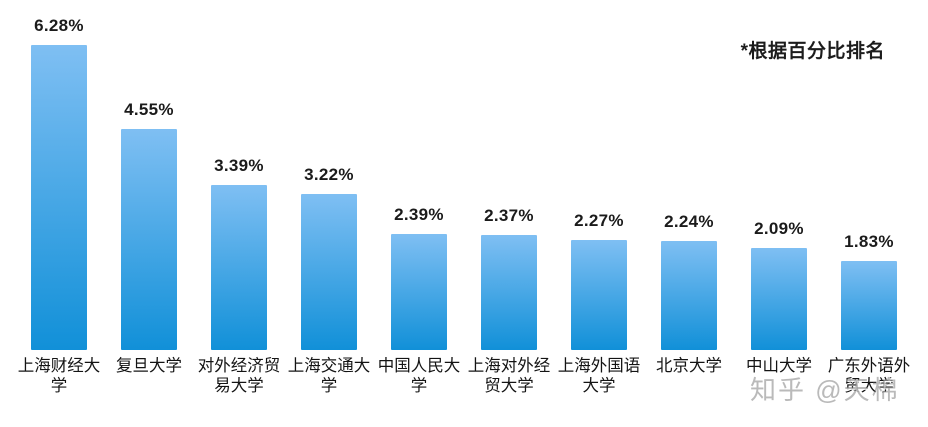 The width and height of the screenshot is (928, 427). I want to click on bar-area: 3.39%, so click(239, 175).